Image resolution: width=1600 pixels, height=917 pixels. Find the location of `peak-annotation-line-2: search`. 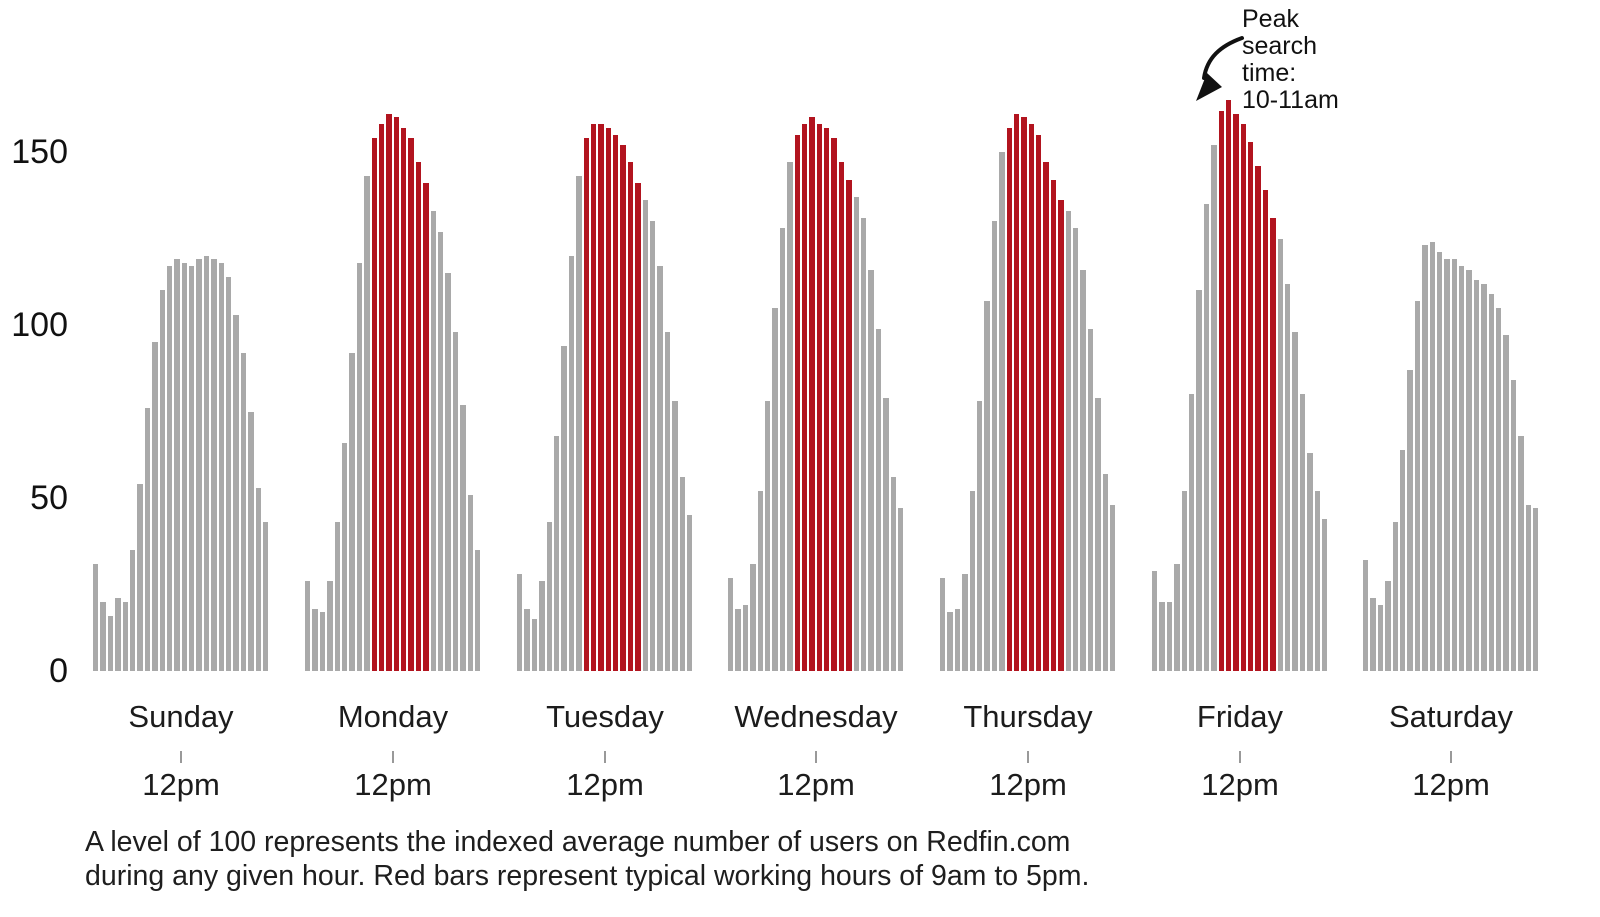

peak-annotation-line-2: search is located at coordinates (1280, 46).